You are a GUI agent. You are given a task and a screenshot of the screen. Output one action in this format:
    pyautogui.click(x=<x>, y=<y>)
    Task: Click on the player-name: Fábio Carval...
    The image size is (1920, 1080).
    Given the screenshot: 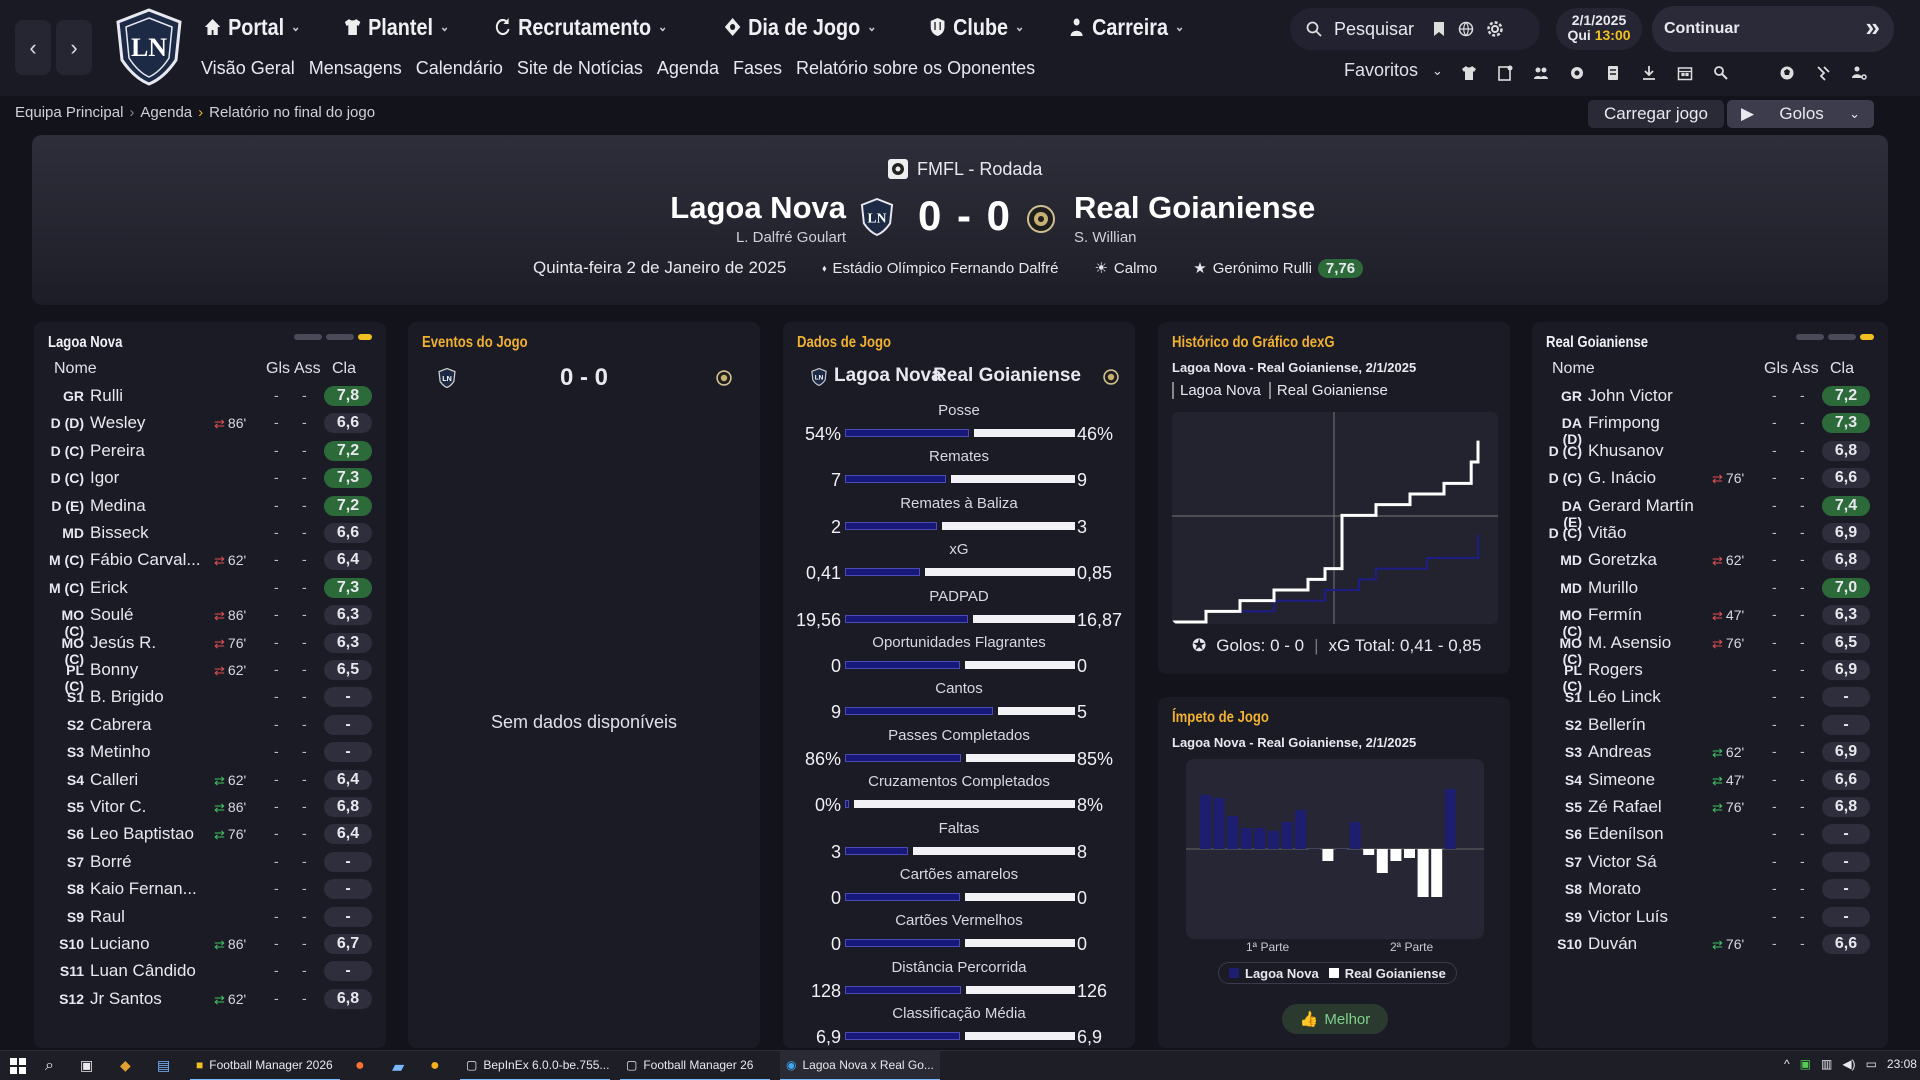 What is the action you would take?
    pyautogui.click(x=145, y=560)
    